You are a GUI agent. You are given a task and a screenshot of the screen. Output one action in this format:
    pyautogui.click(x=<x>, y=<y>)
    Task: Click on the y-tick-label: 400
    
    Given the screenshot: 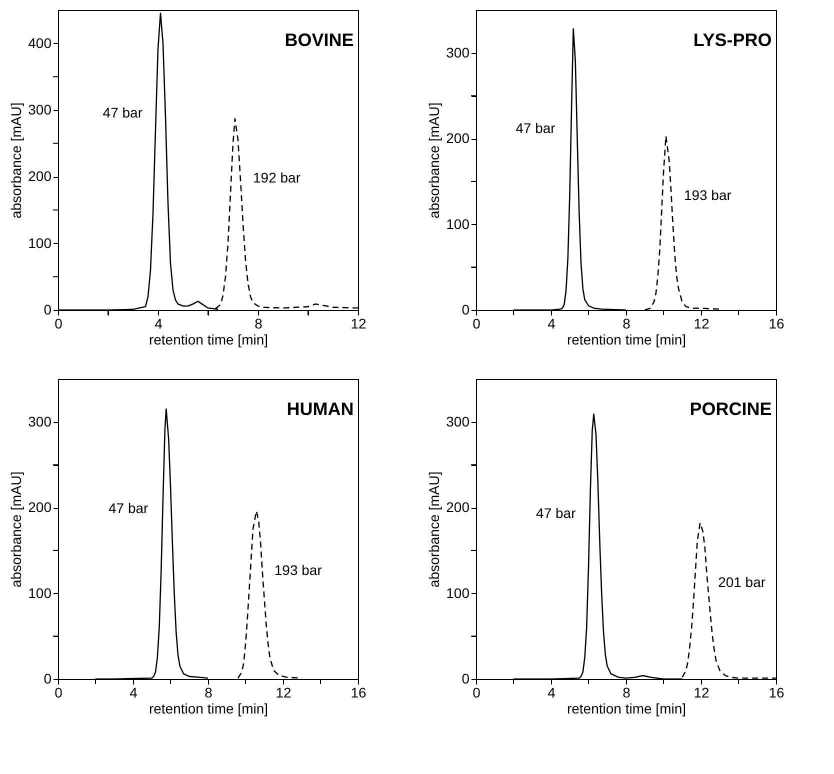 What is the action you would take?
    pyautogui.click(x=40, y=42)
    